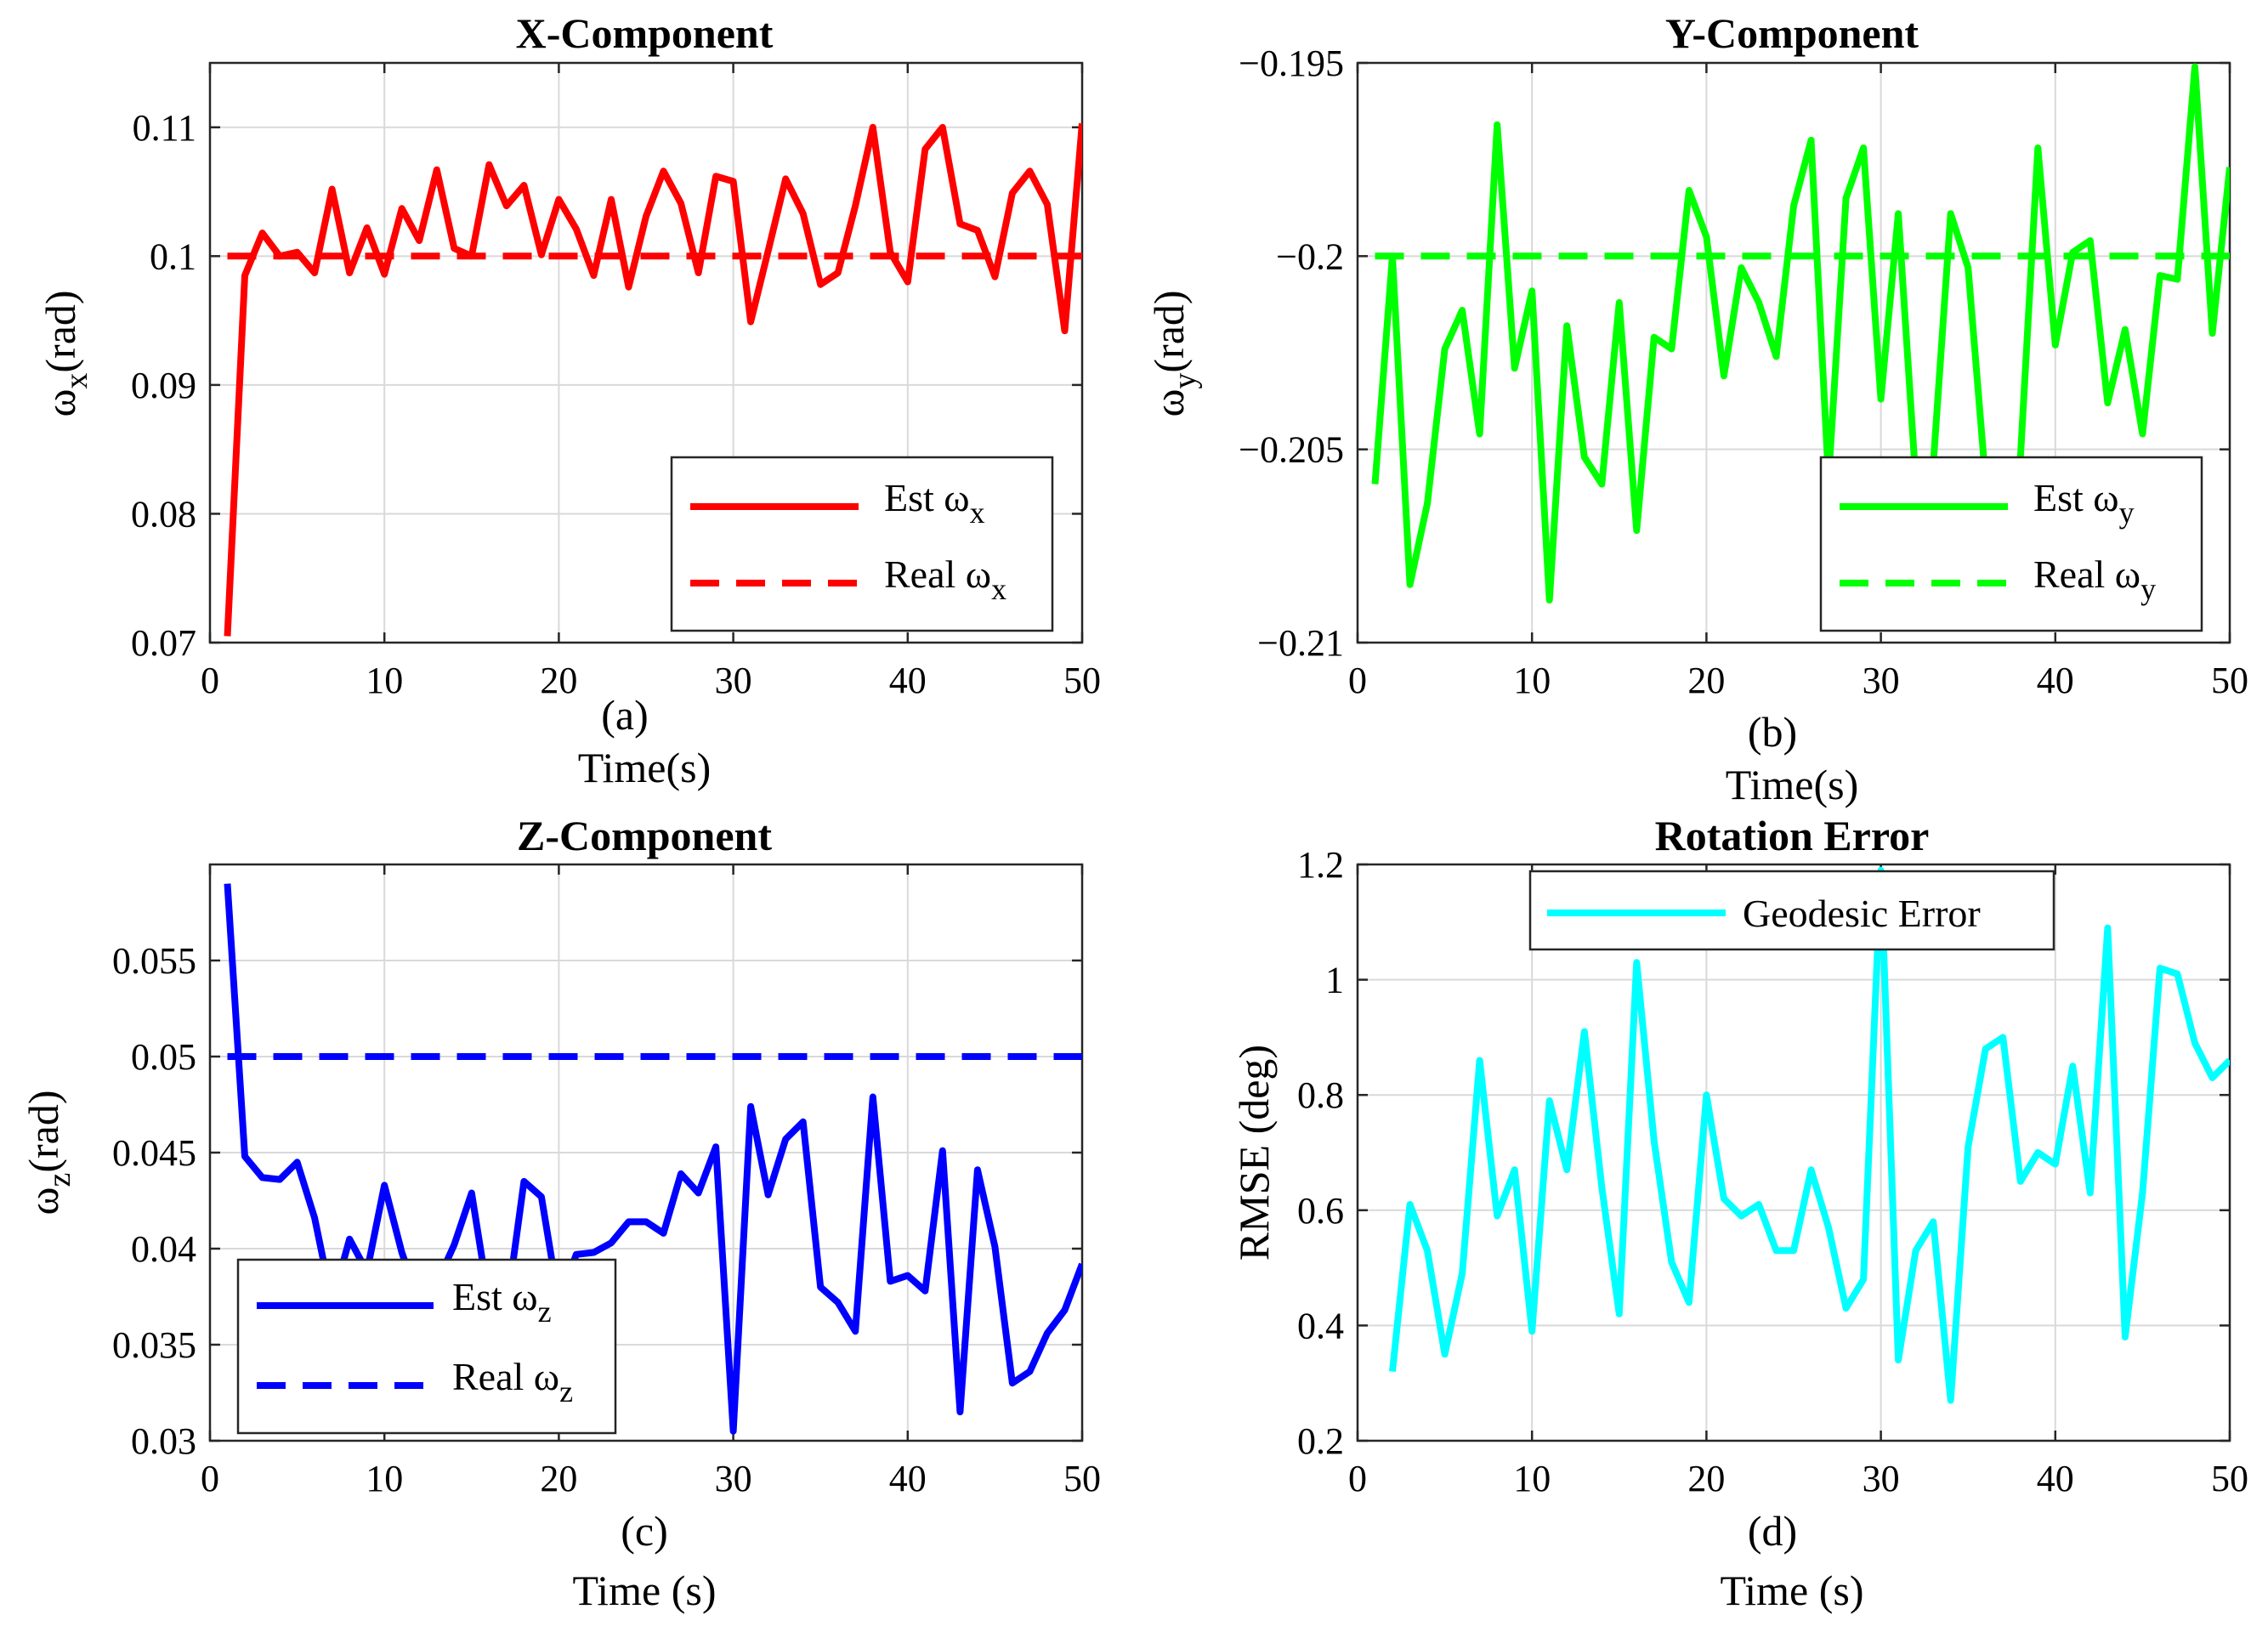  What do you see at coordinates (1792, 784) in the screenshot?
I see `panel-b-xlabel: Time(s)` at bounding box center [1792, 784].